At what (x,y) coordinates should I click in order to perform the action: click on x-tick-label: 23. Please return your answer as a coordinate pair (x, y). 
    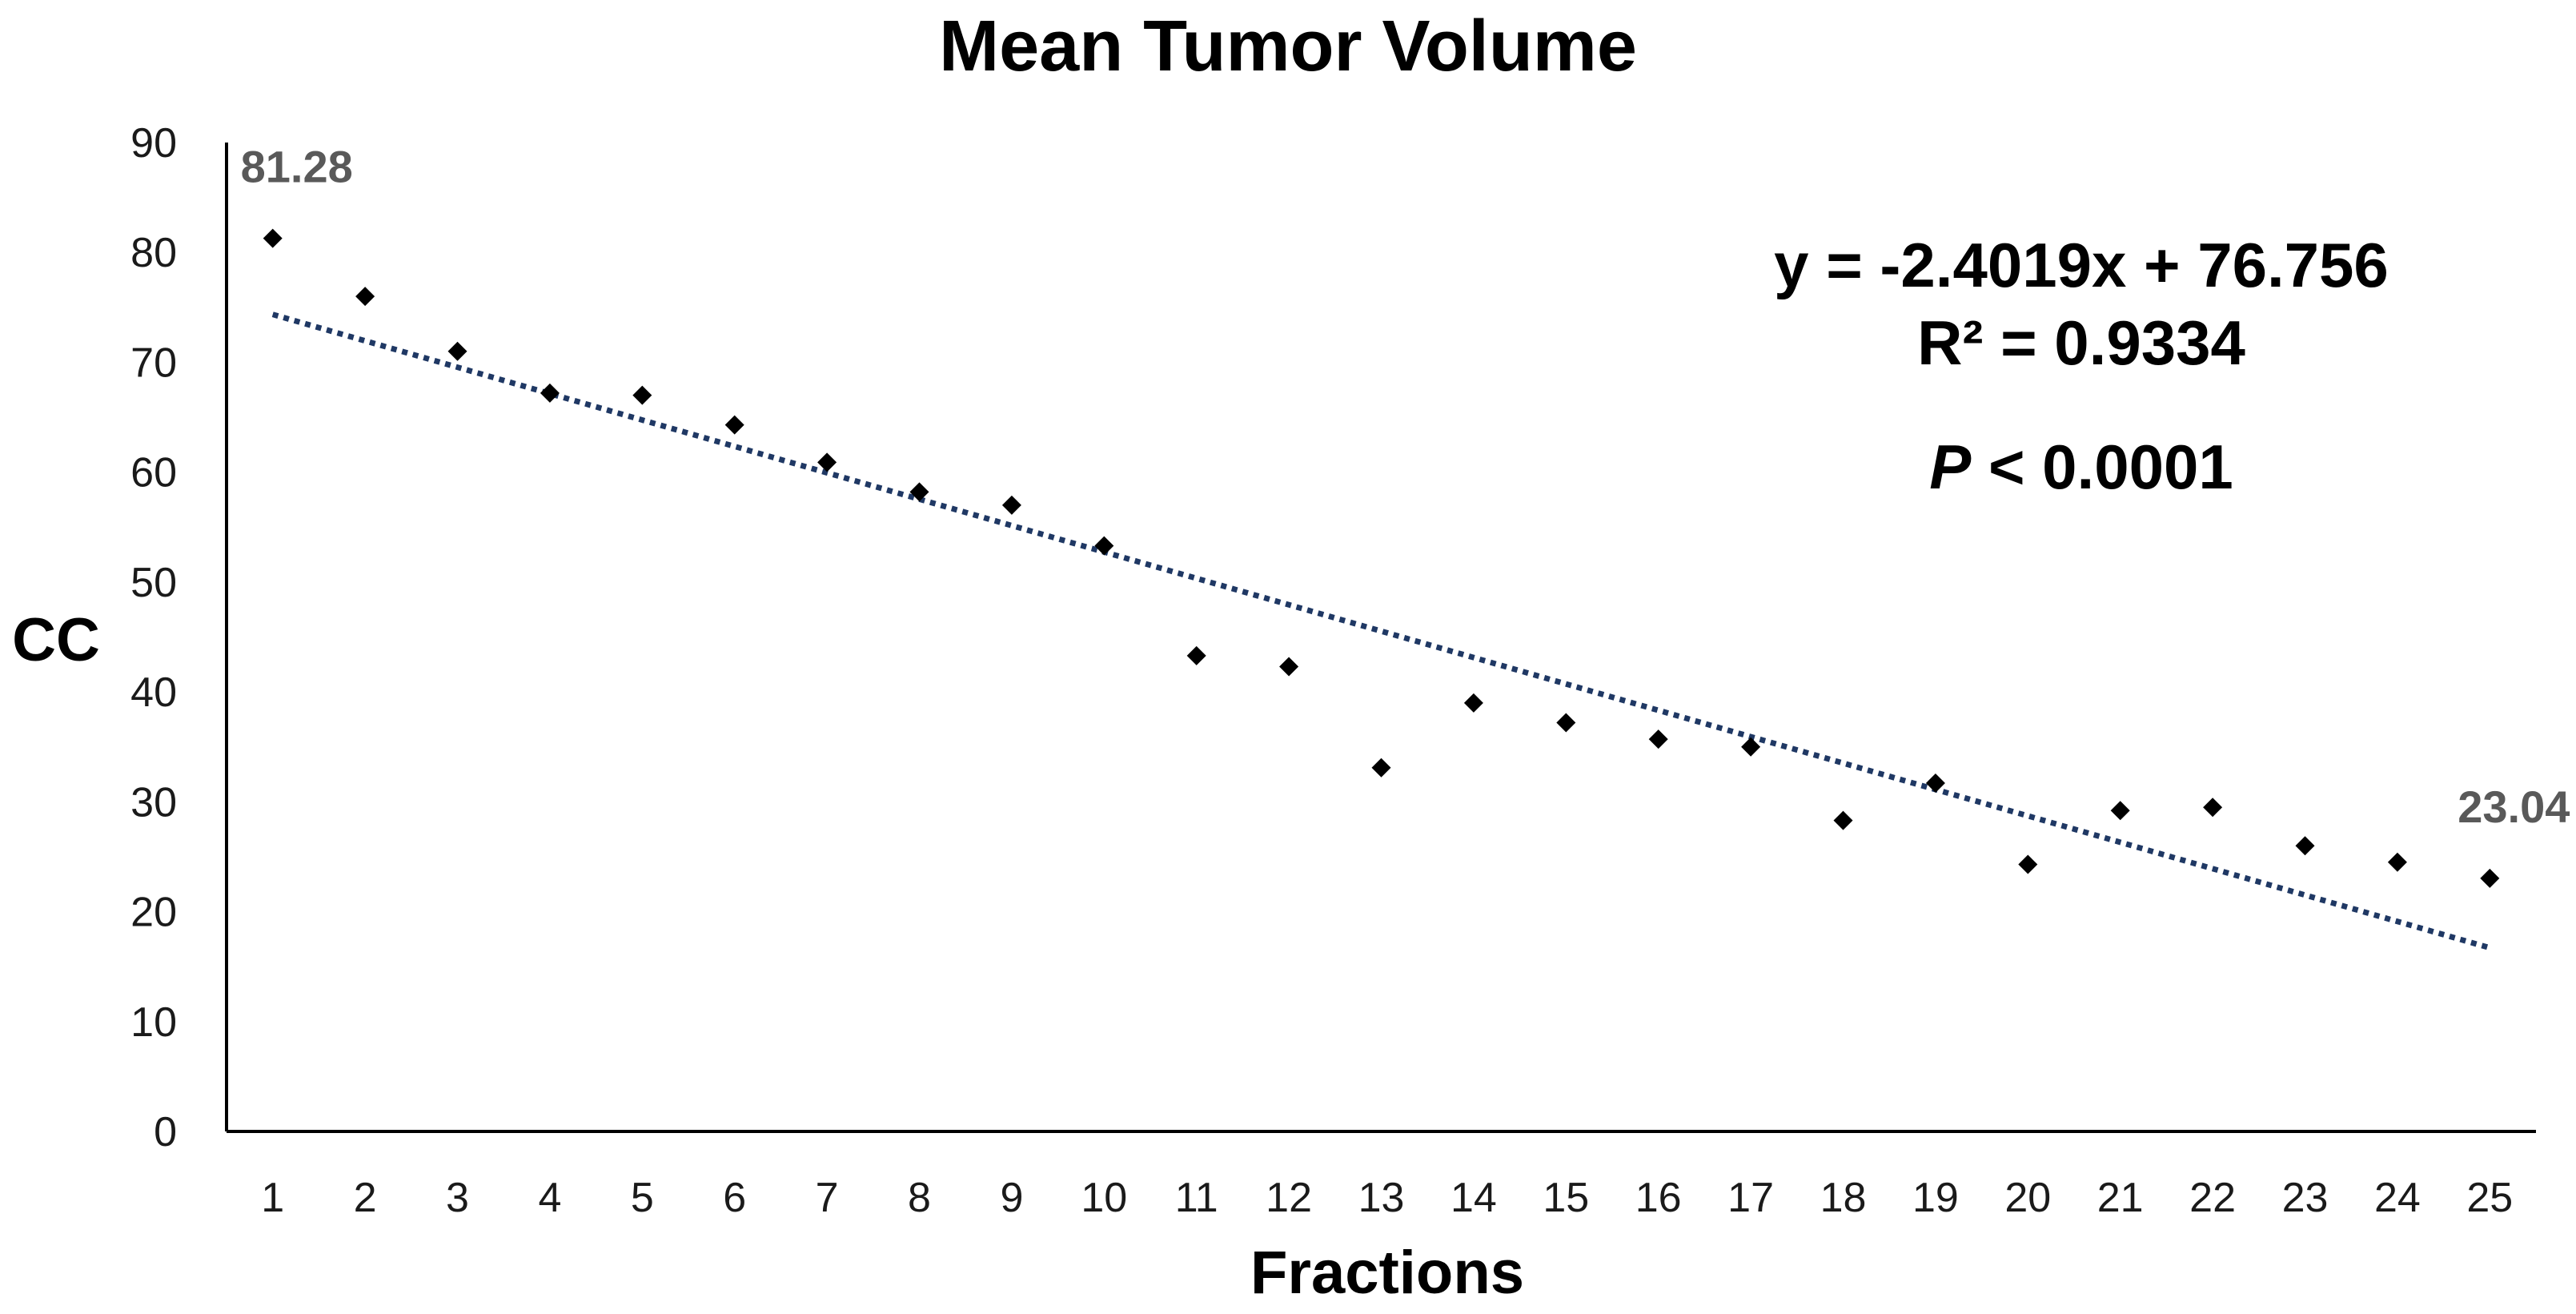
    Looking at the image, I should click on (2305, 1198).